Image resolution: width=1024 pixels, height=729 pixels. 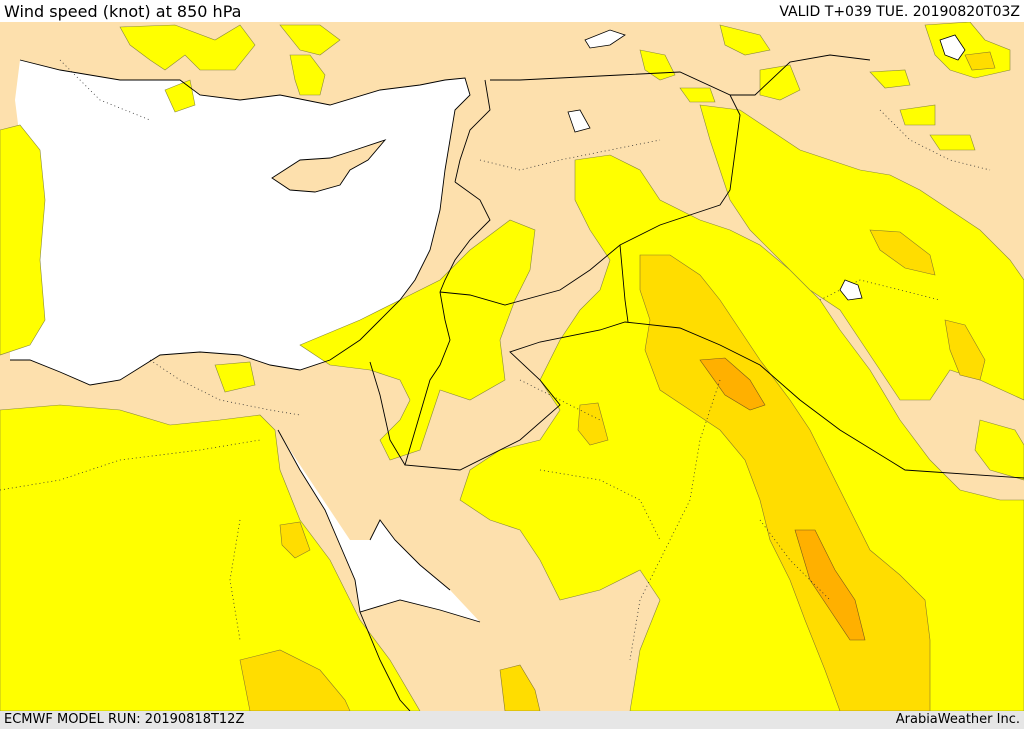 I want to click on map-title: Wind speed (knot) at 850 hPa, so click(x=123, y=11).